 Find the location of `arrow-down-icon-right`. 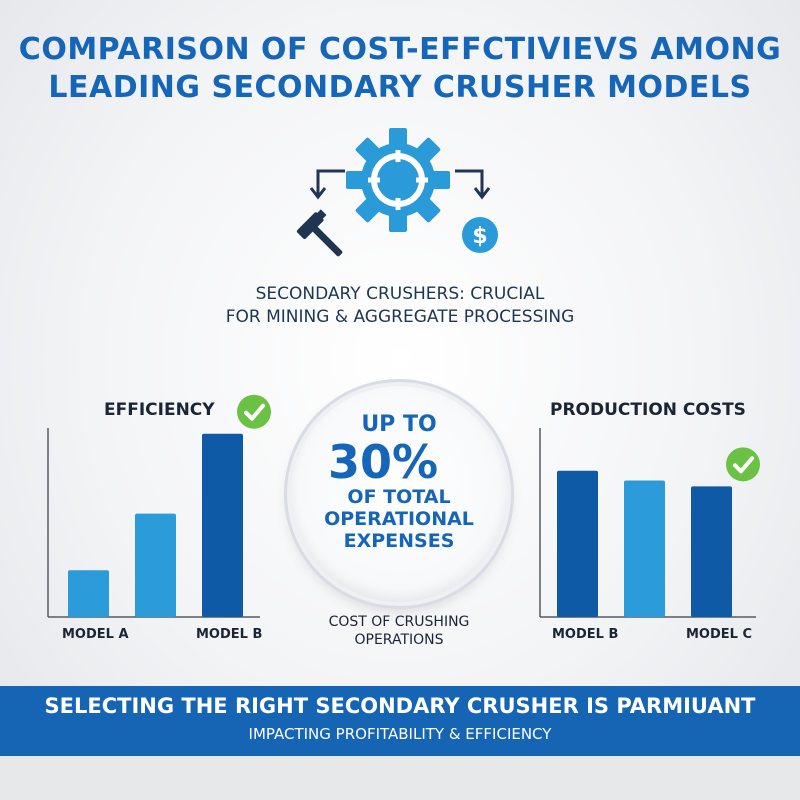

arrow-down-icon-right is located at coordinates (473, 184).